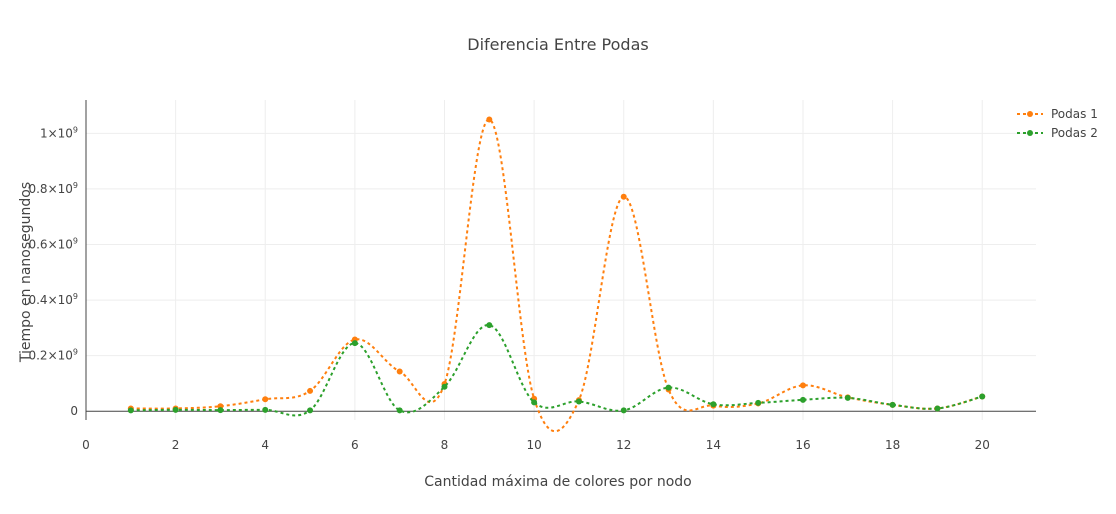 Image resolution: width=1116 pixels, height=514 pixels. What do you see at coordinates (59, 132) in the screenshot?
I see `y-tick-label: 1×10⁹` at bounding box center [59, 132].